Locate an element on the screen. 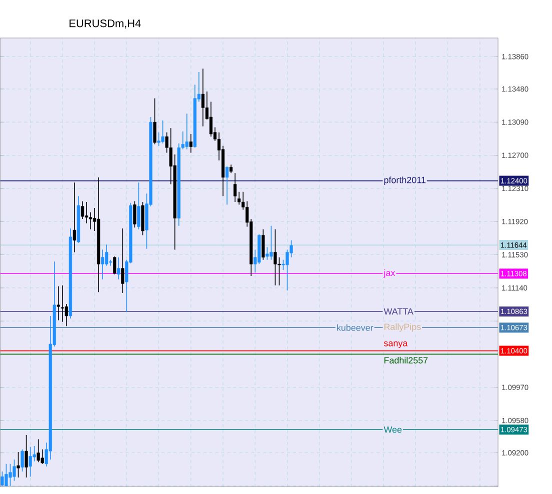 This screenshot has width=552, height=494. chart-title: EURUSDm,H4 is located at coordinates (105, 24).